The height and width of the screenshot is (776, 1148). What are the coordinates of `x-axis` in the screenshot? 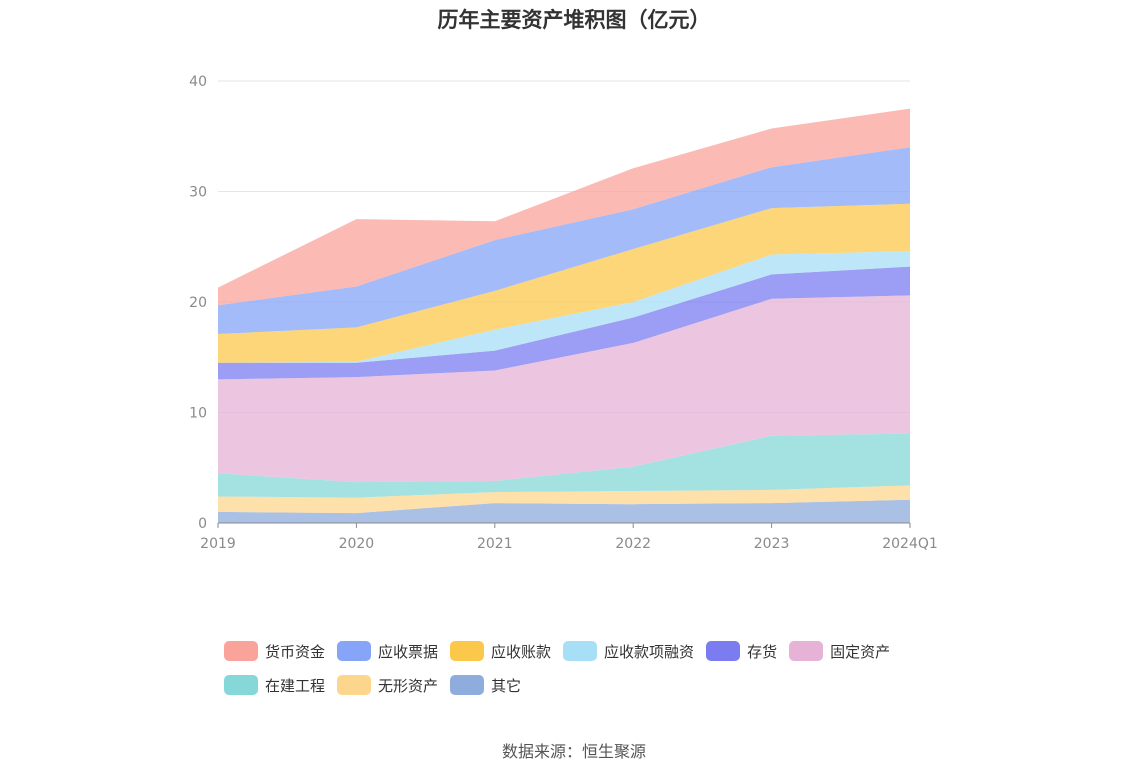 It's located at (564, 525).